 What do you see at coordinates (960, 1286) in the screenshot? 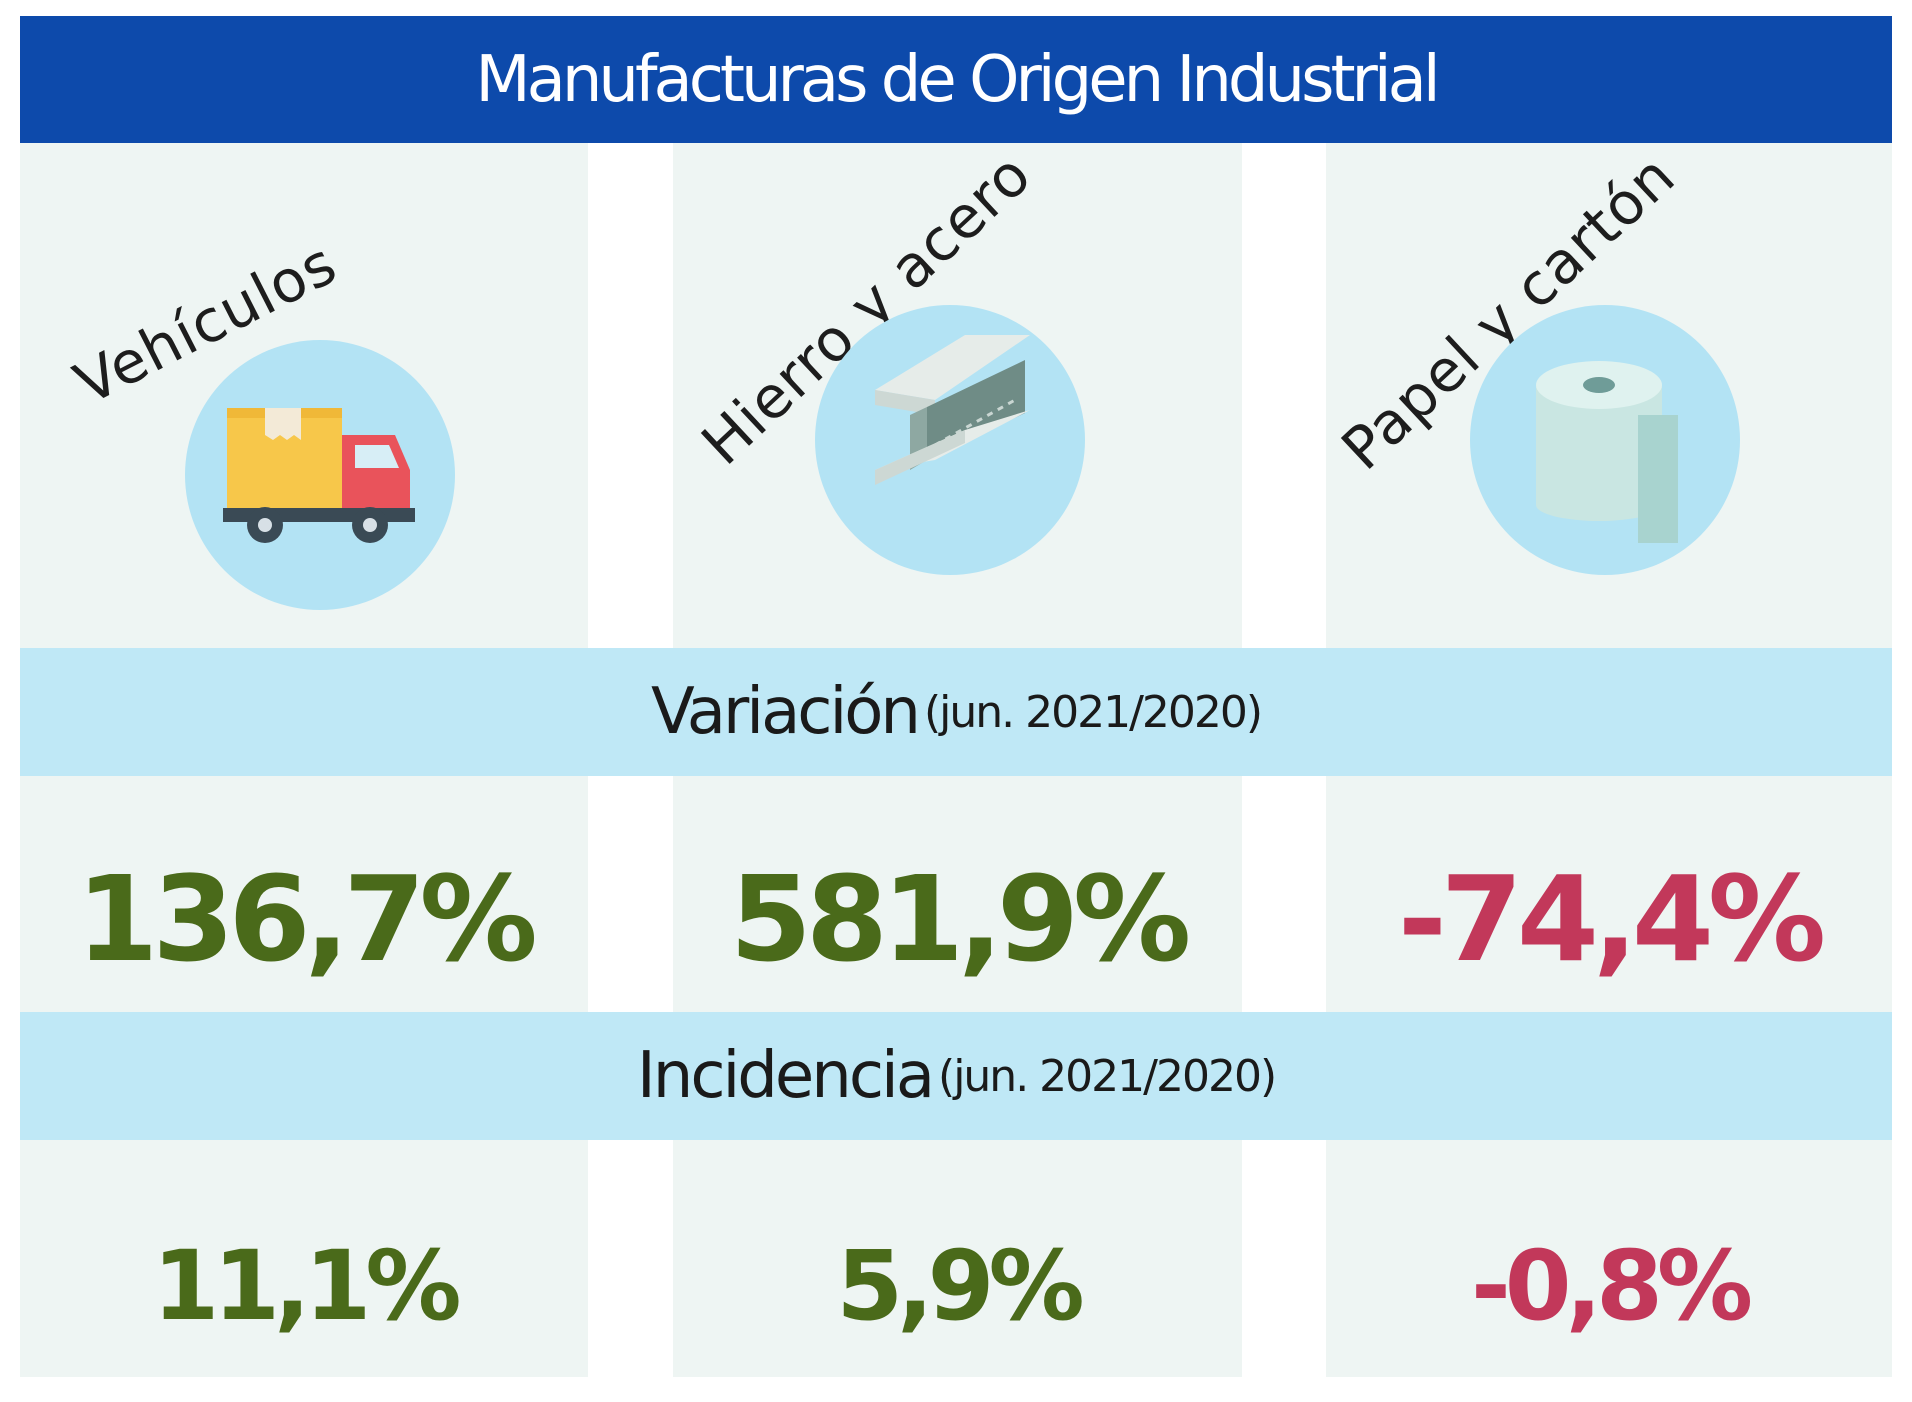
I see `incidencia-value-hierro: 5,9%` at bounding box center [960, 1286].